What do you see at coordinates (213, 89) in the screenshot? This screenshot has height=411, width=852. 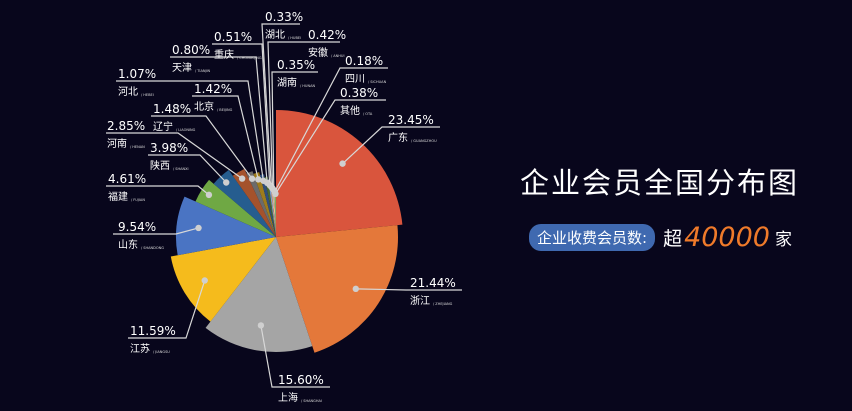 I see `percent-label: 1.42%` at bounding box center [213, 89].